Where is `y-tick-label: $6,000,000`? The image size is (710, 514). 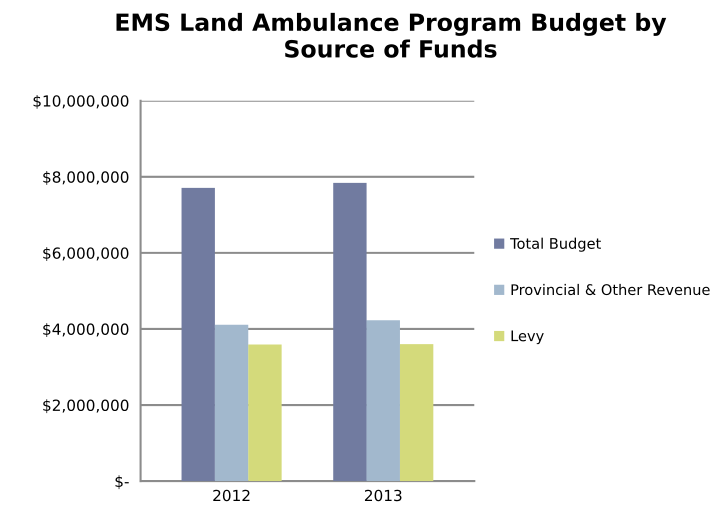
y-tick-label: $6,000,000 is located at coordinates (85, 254).